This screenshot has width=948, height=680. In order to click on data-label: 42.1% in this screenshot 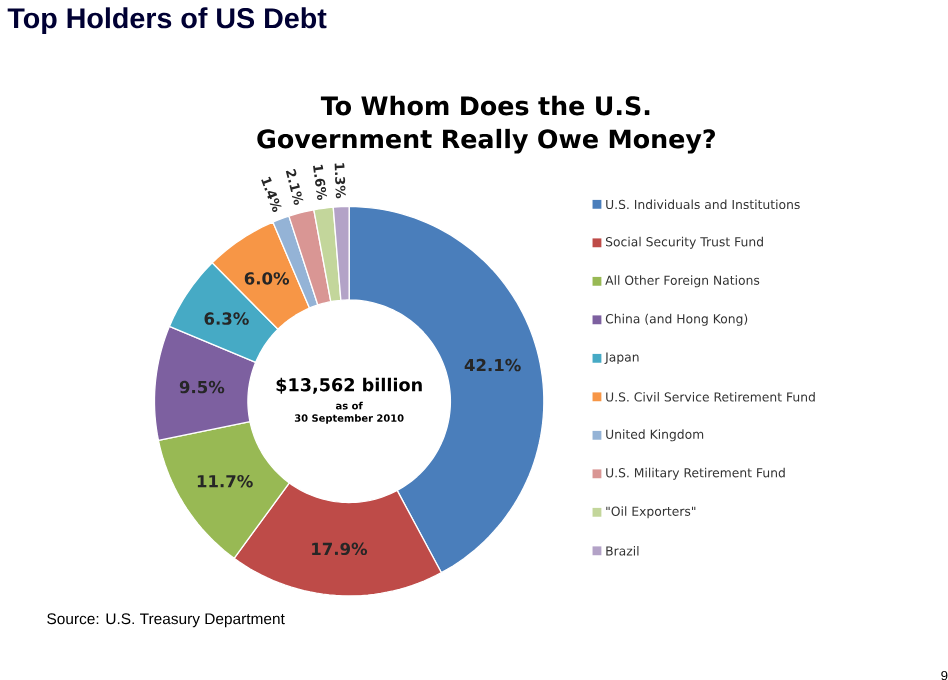, I will do `click(492, 365)`.